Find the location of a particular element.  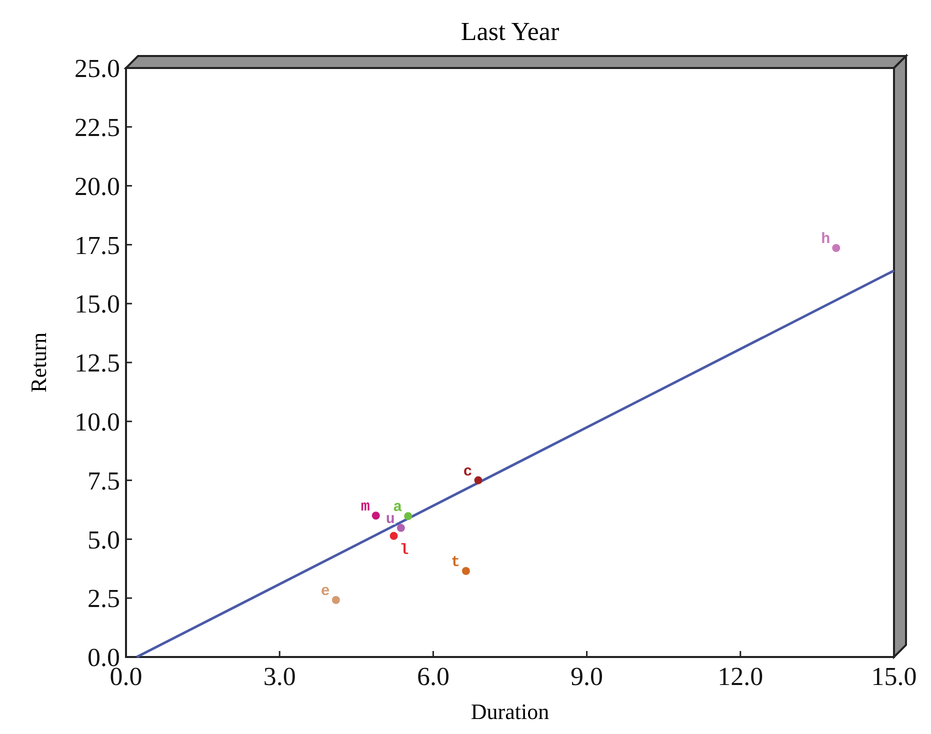

series-label: l is located at coordinates (404, 550).